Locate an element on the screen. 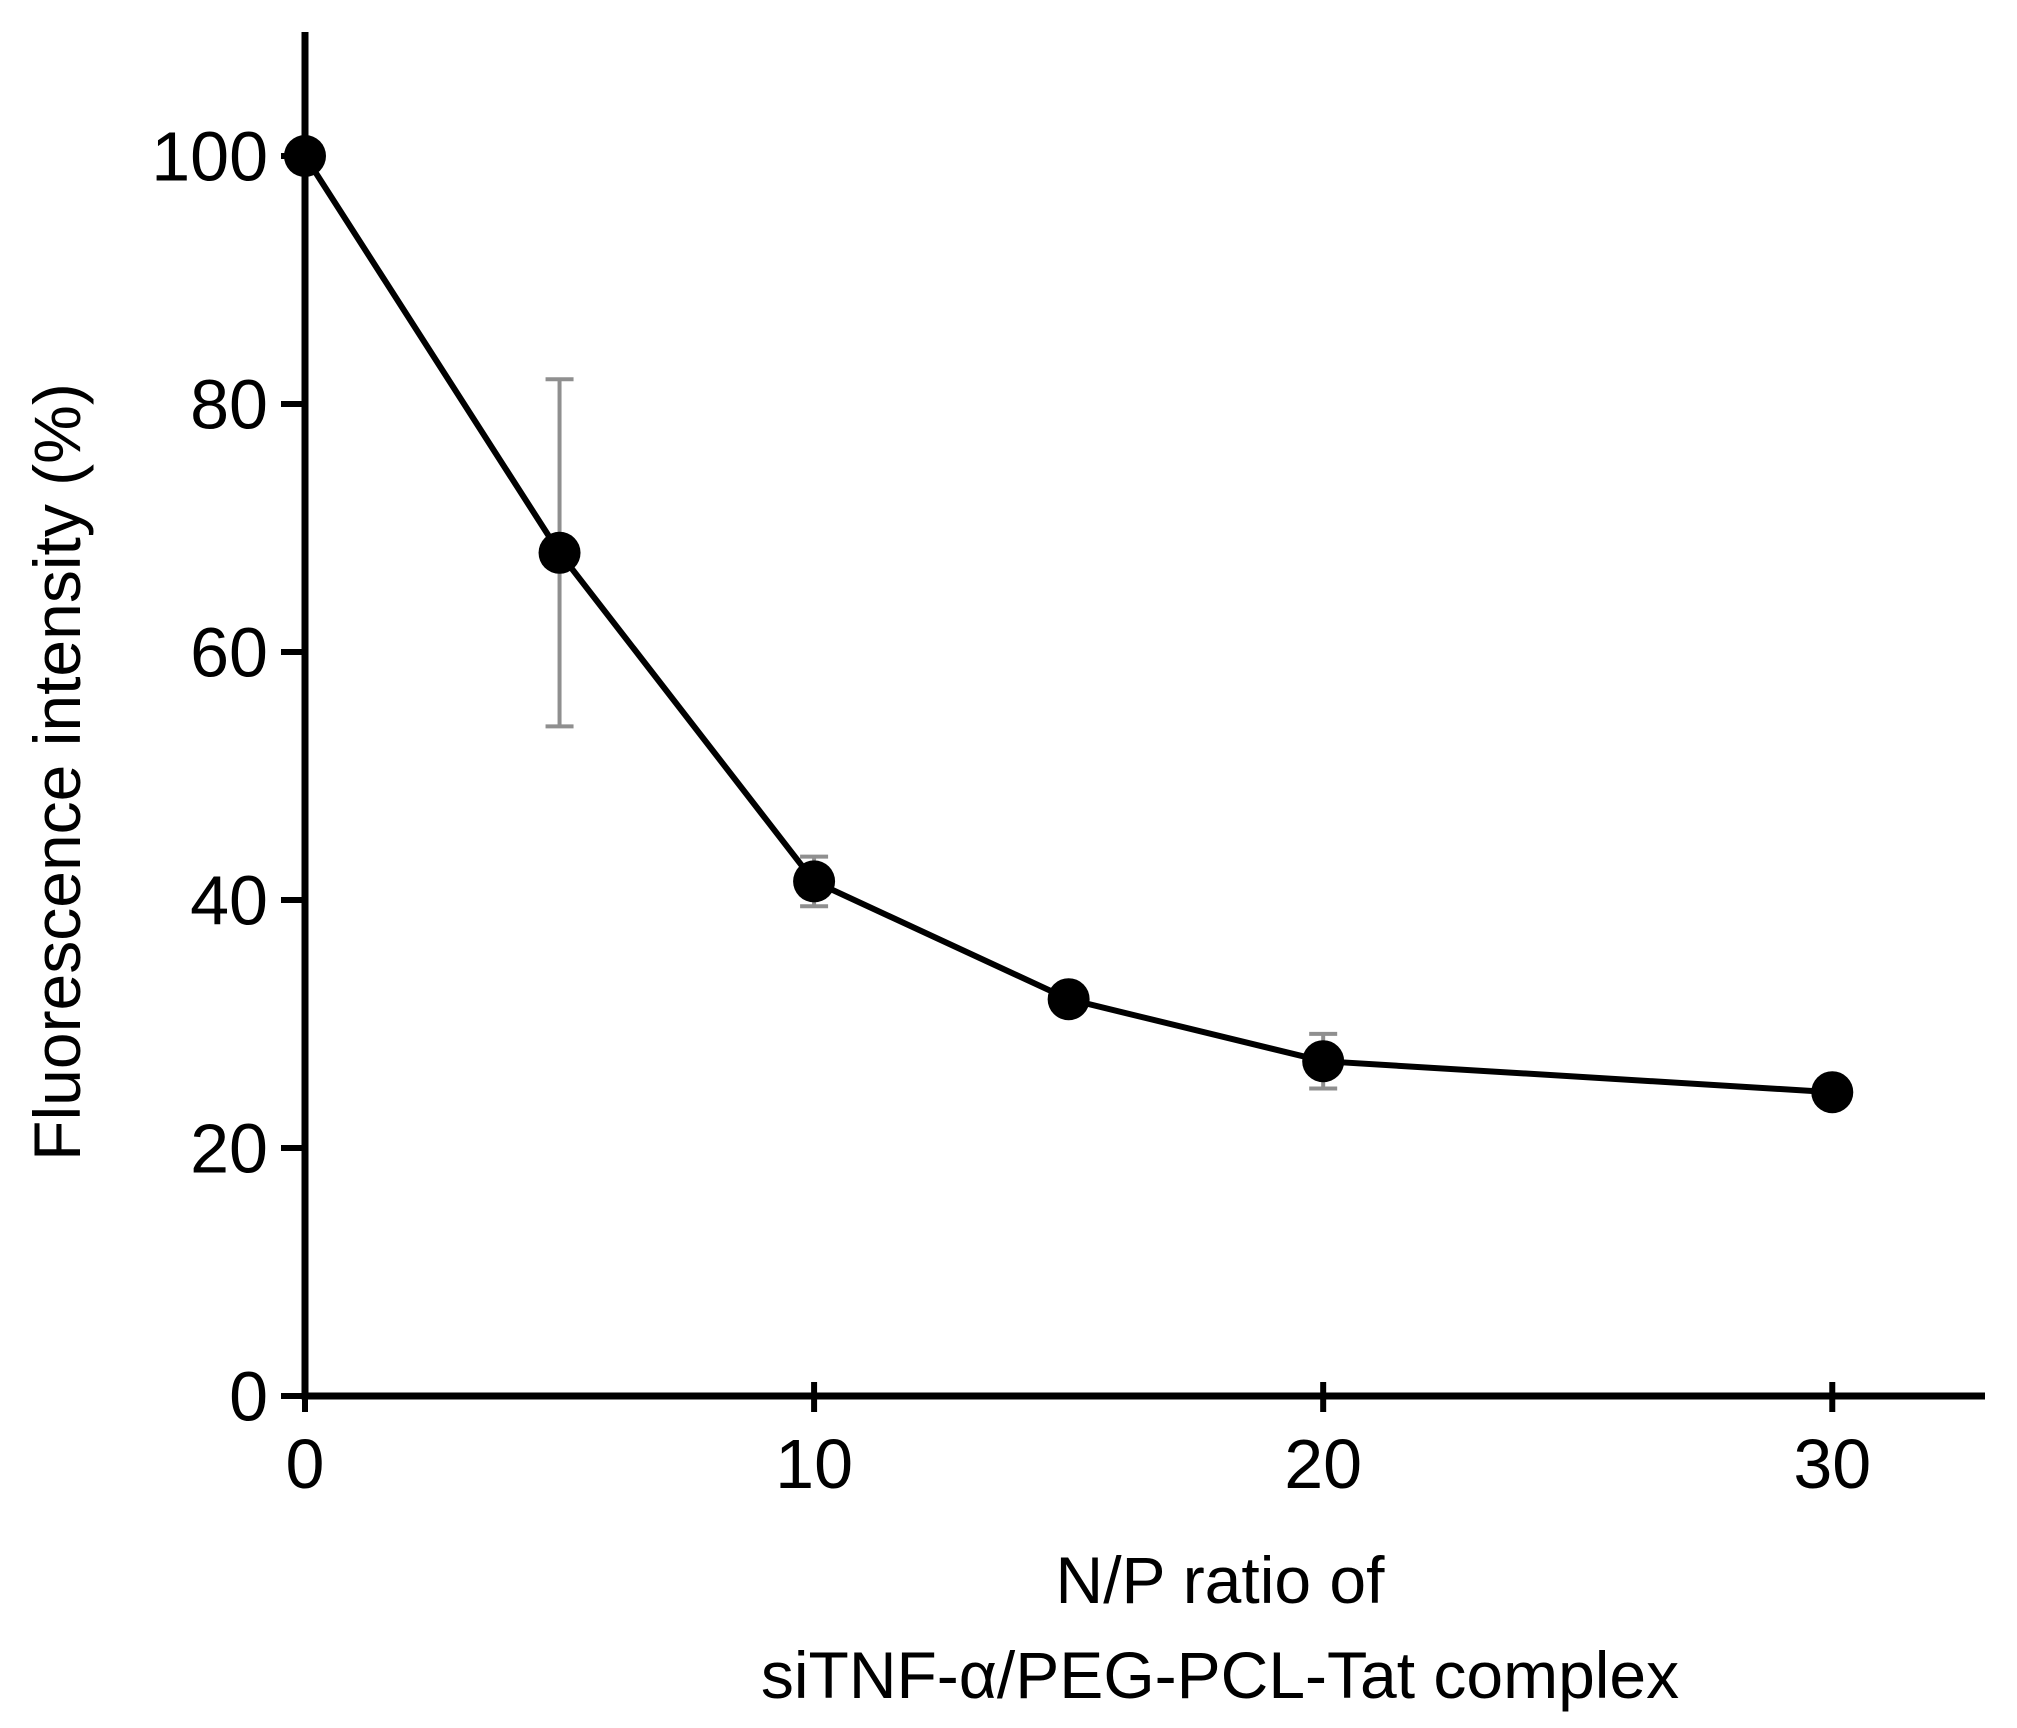 This screenshot has width=2017, height=1728. y-tick-label: 40 is located at coordinates (229, 901).